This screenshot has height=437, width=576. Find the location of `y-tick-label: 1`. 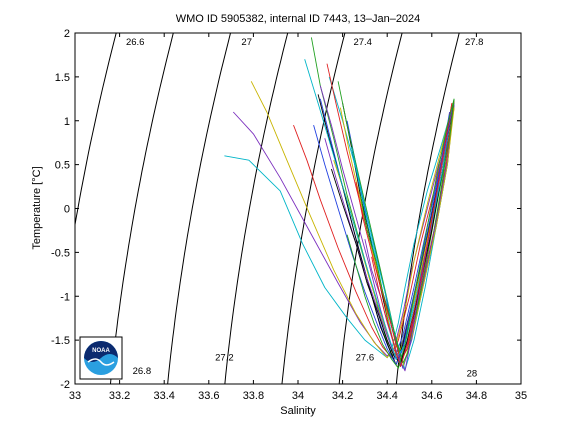

y-tick-label: 1 is located at coordinates (67, 122).